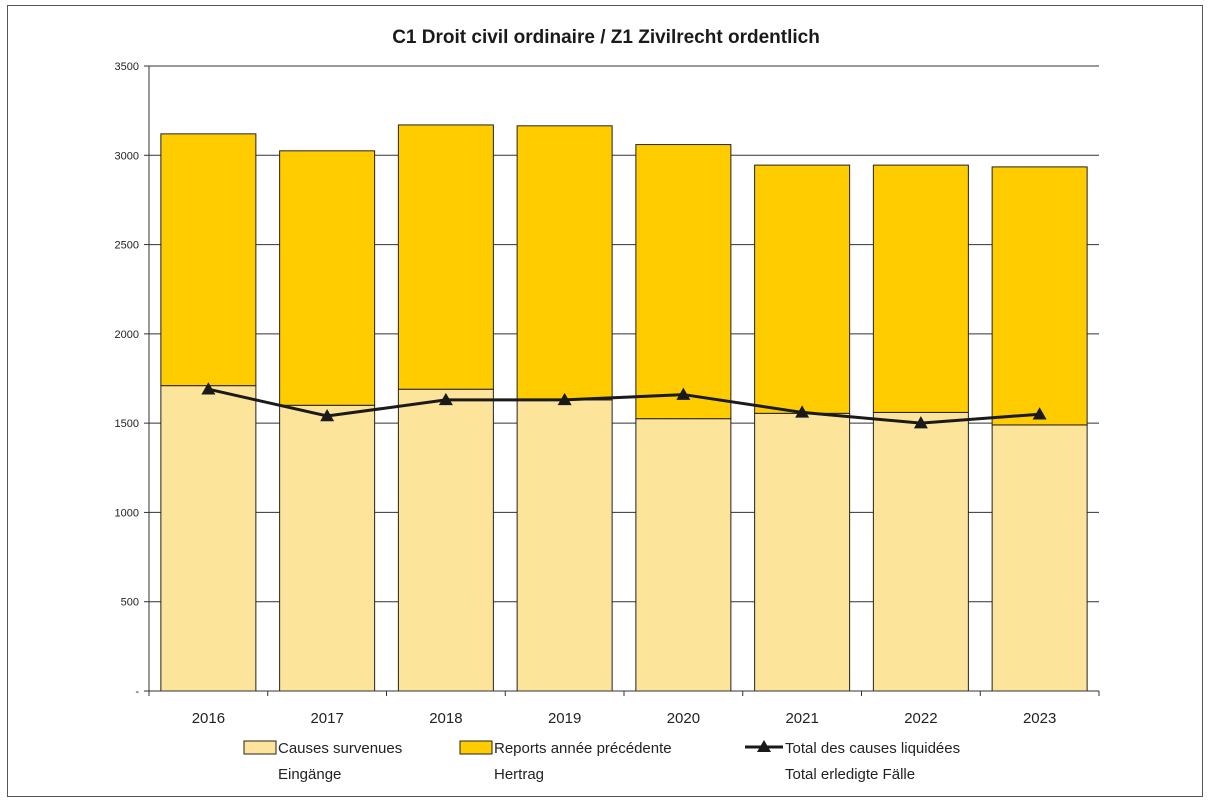 Image resolution: width=1210 pixels, height=802 pixels. What do you see at coordinates (801, 718) in the screenshot?
I see `x-tick-label: 2021` at bounding box center [801, 718].